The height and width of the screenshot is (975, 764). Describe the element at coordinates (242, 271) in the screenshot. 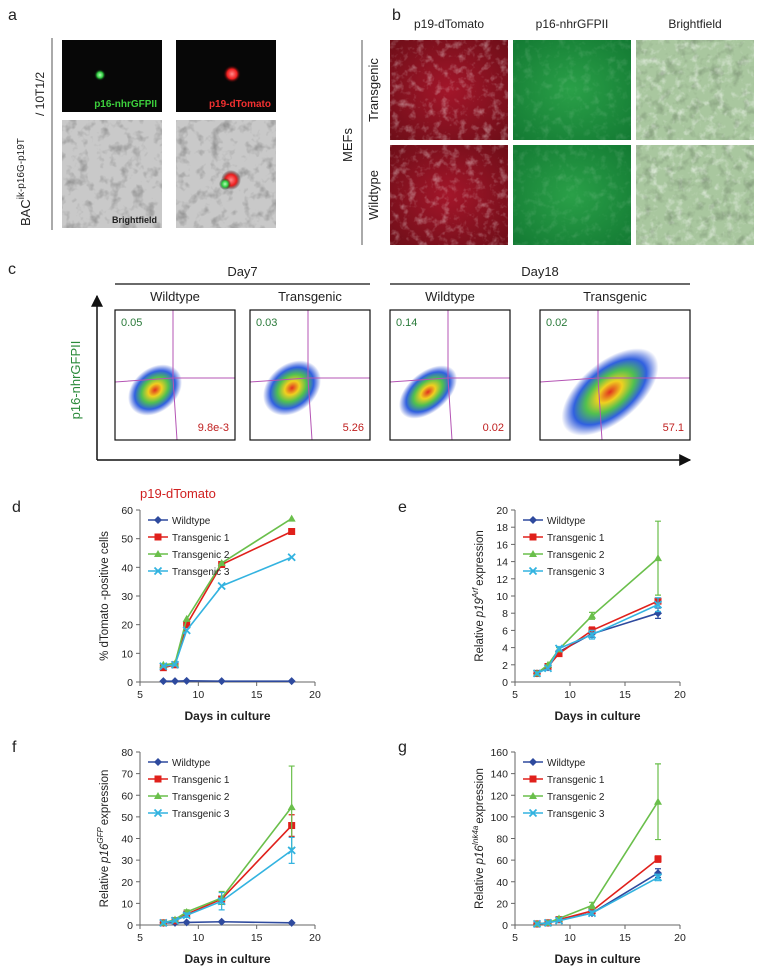

I see `group-header: Day7` at that location.